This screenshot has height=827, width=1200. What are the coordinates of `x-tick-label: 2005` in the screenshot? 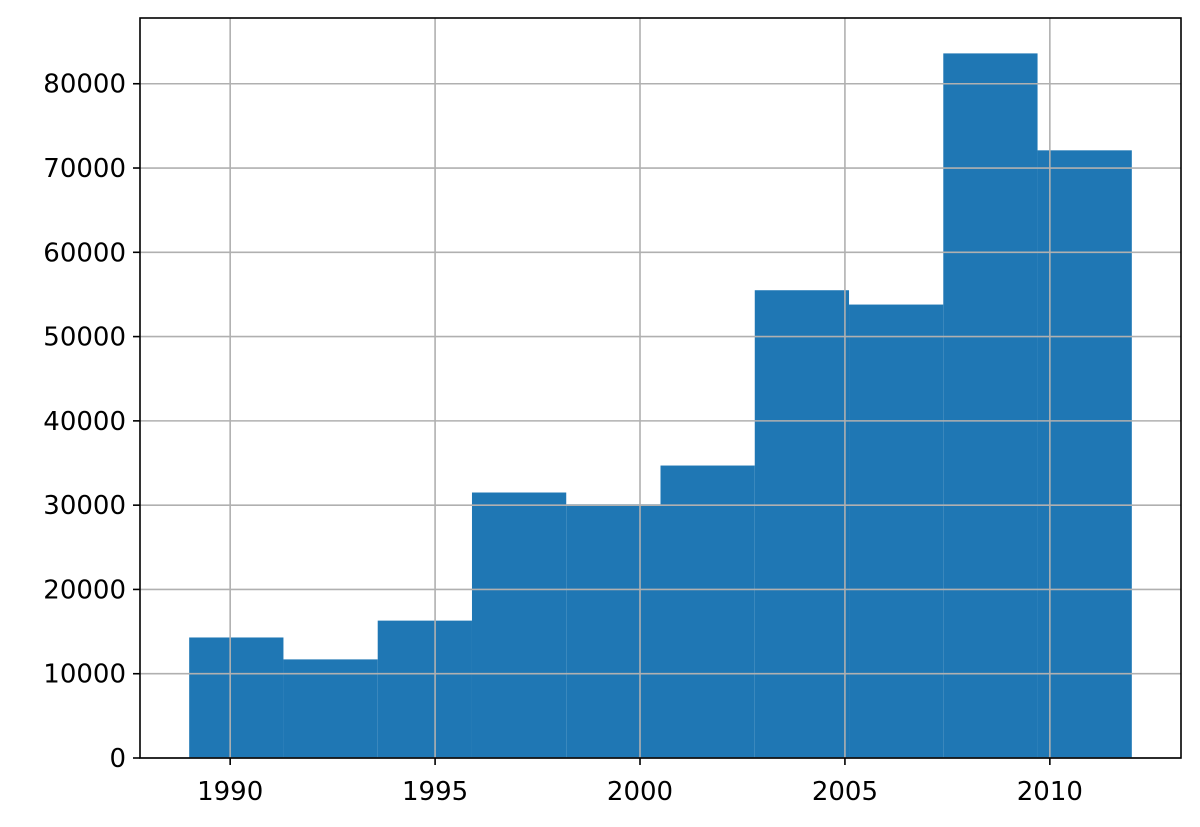 It's located at (845, 792).